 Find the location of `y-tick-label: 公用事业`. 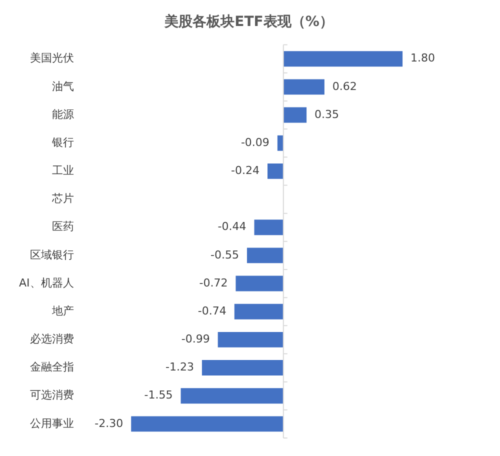

y-tick-label: 公用事业 is located at coordinates (52, 423).